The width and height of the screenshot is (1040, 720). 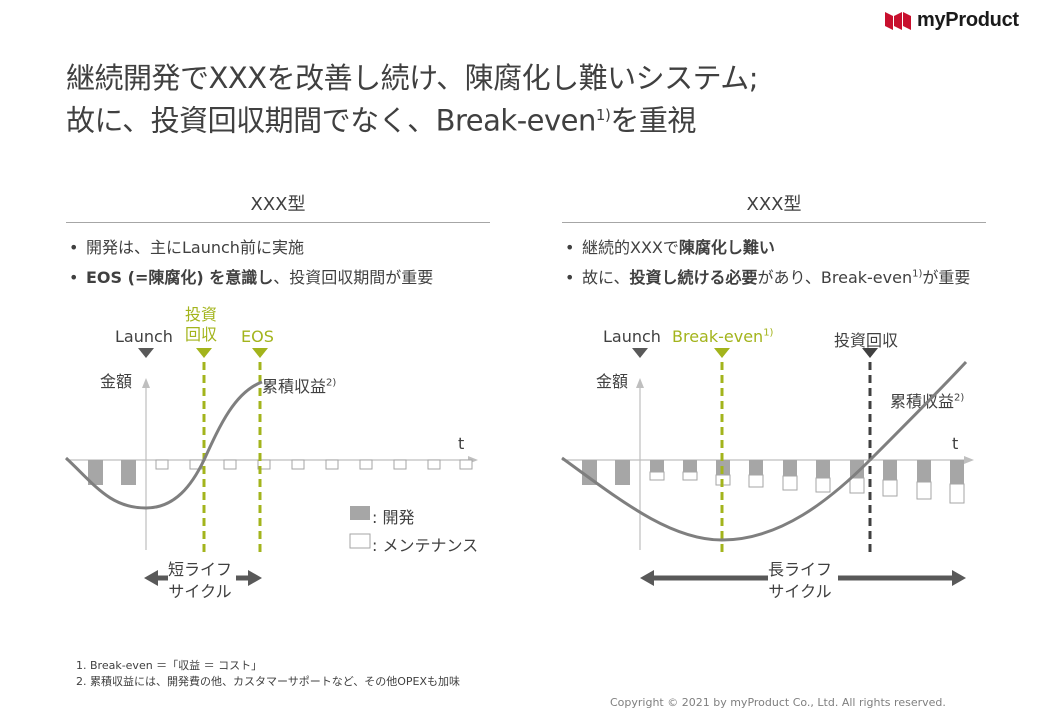 I want to click on left-launch-marker, so click(x=146, y=353).